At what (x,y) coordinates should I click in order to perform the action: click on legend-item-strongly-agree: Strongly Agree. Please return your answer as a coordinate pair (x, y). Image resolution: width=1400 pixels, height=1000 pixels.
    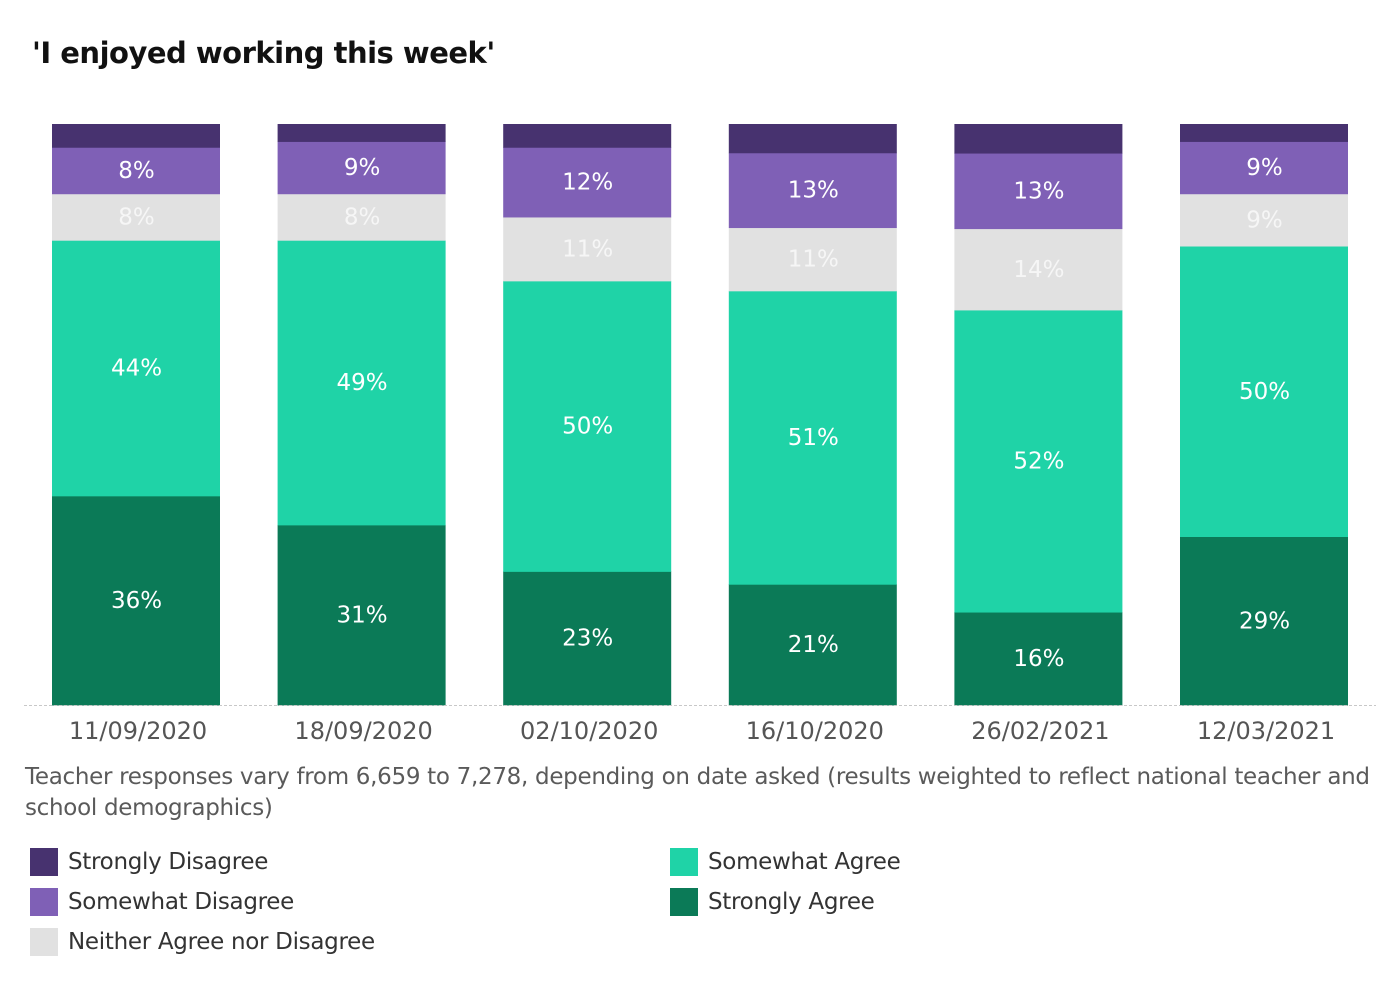
    Looking at the image, I should click on (772, 902).